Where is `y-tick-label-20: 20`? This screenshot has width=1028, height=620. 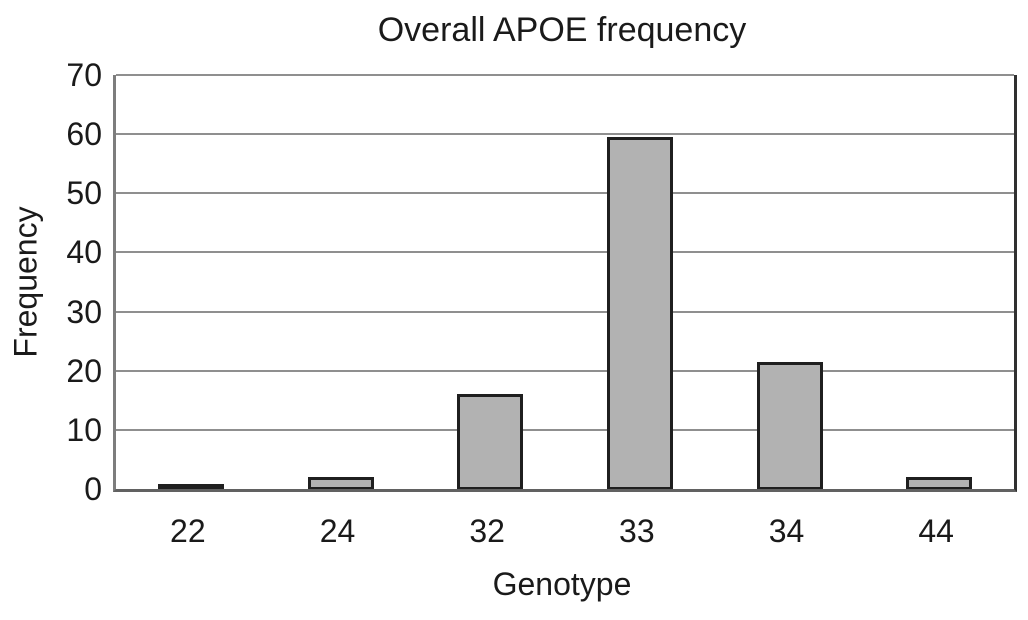 y-tick-label-20: 20 is located at coordinates (84, 370).